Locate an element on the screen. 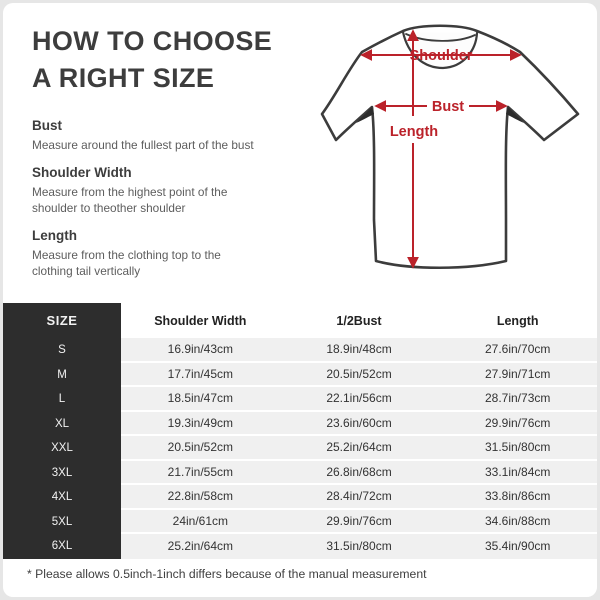 This screenshot has width=600, height=600. bust-label: Bust is located at coordinates (448, 107).